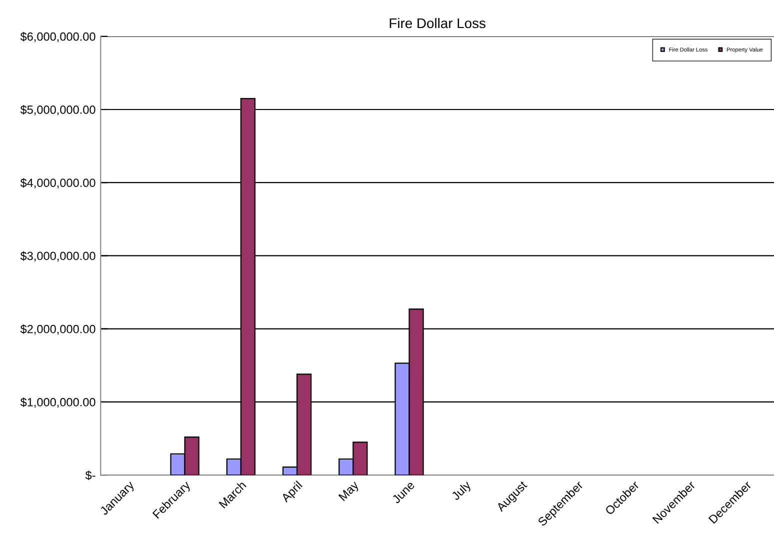  I want to click on x-tick-label: July, so click(462, 491).